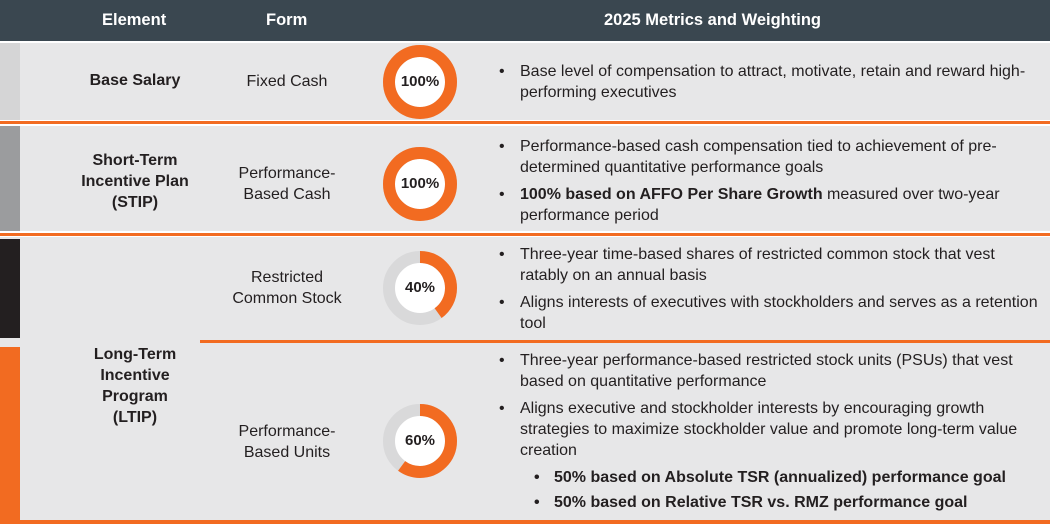 The width and height of the screenshot is (1050, 524). I want to click on donut-base: 100%, so click(420, 82).